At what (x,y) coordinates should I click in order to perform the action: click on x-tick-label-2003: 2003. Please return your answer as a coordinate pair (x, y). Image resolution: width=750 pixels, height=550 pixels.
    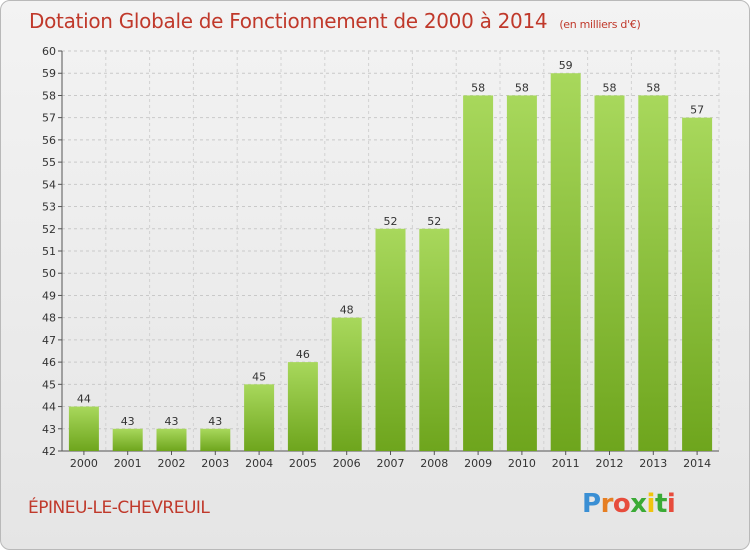
    Looking at the image, I should click on (215, 463).